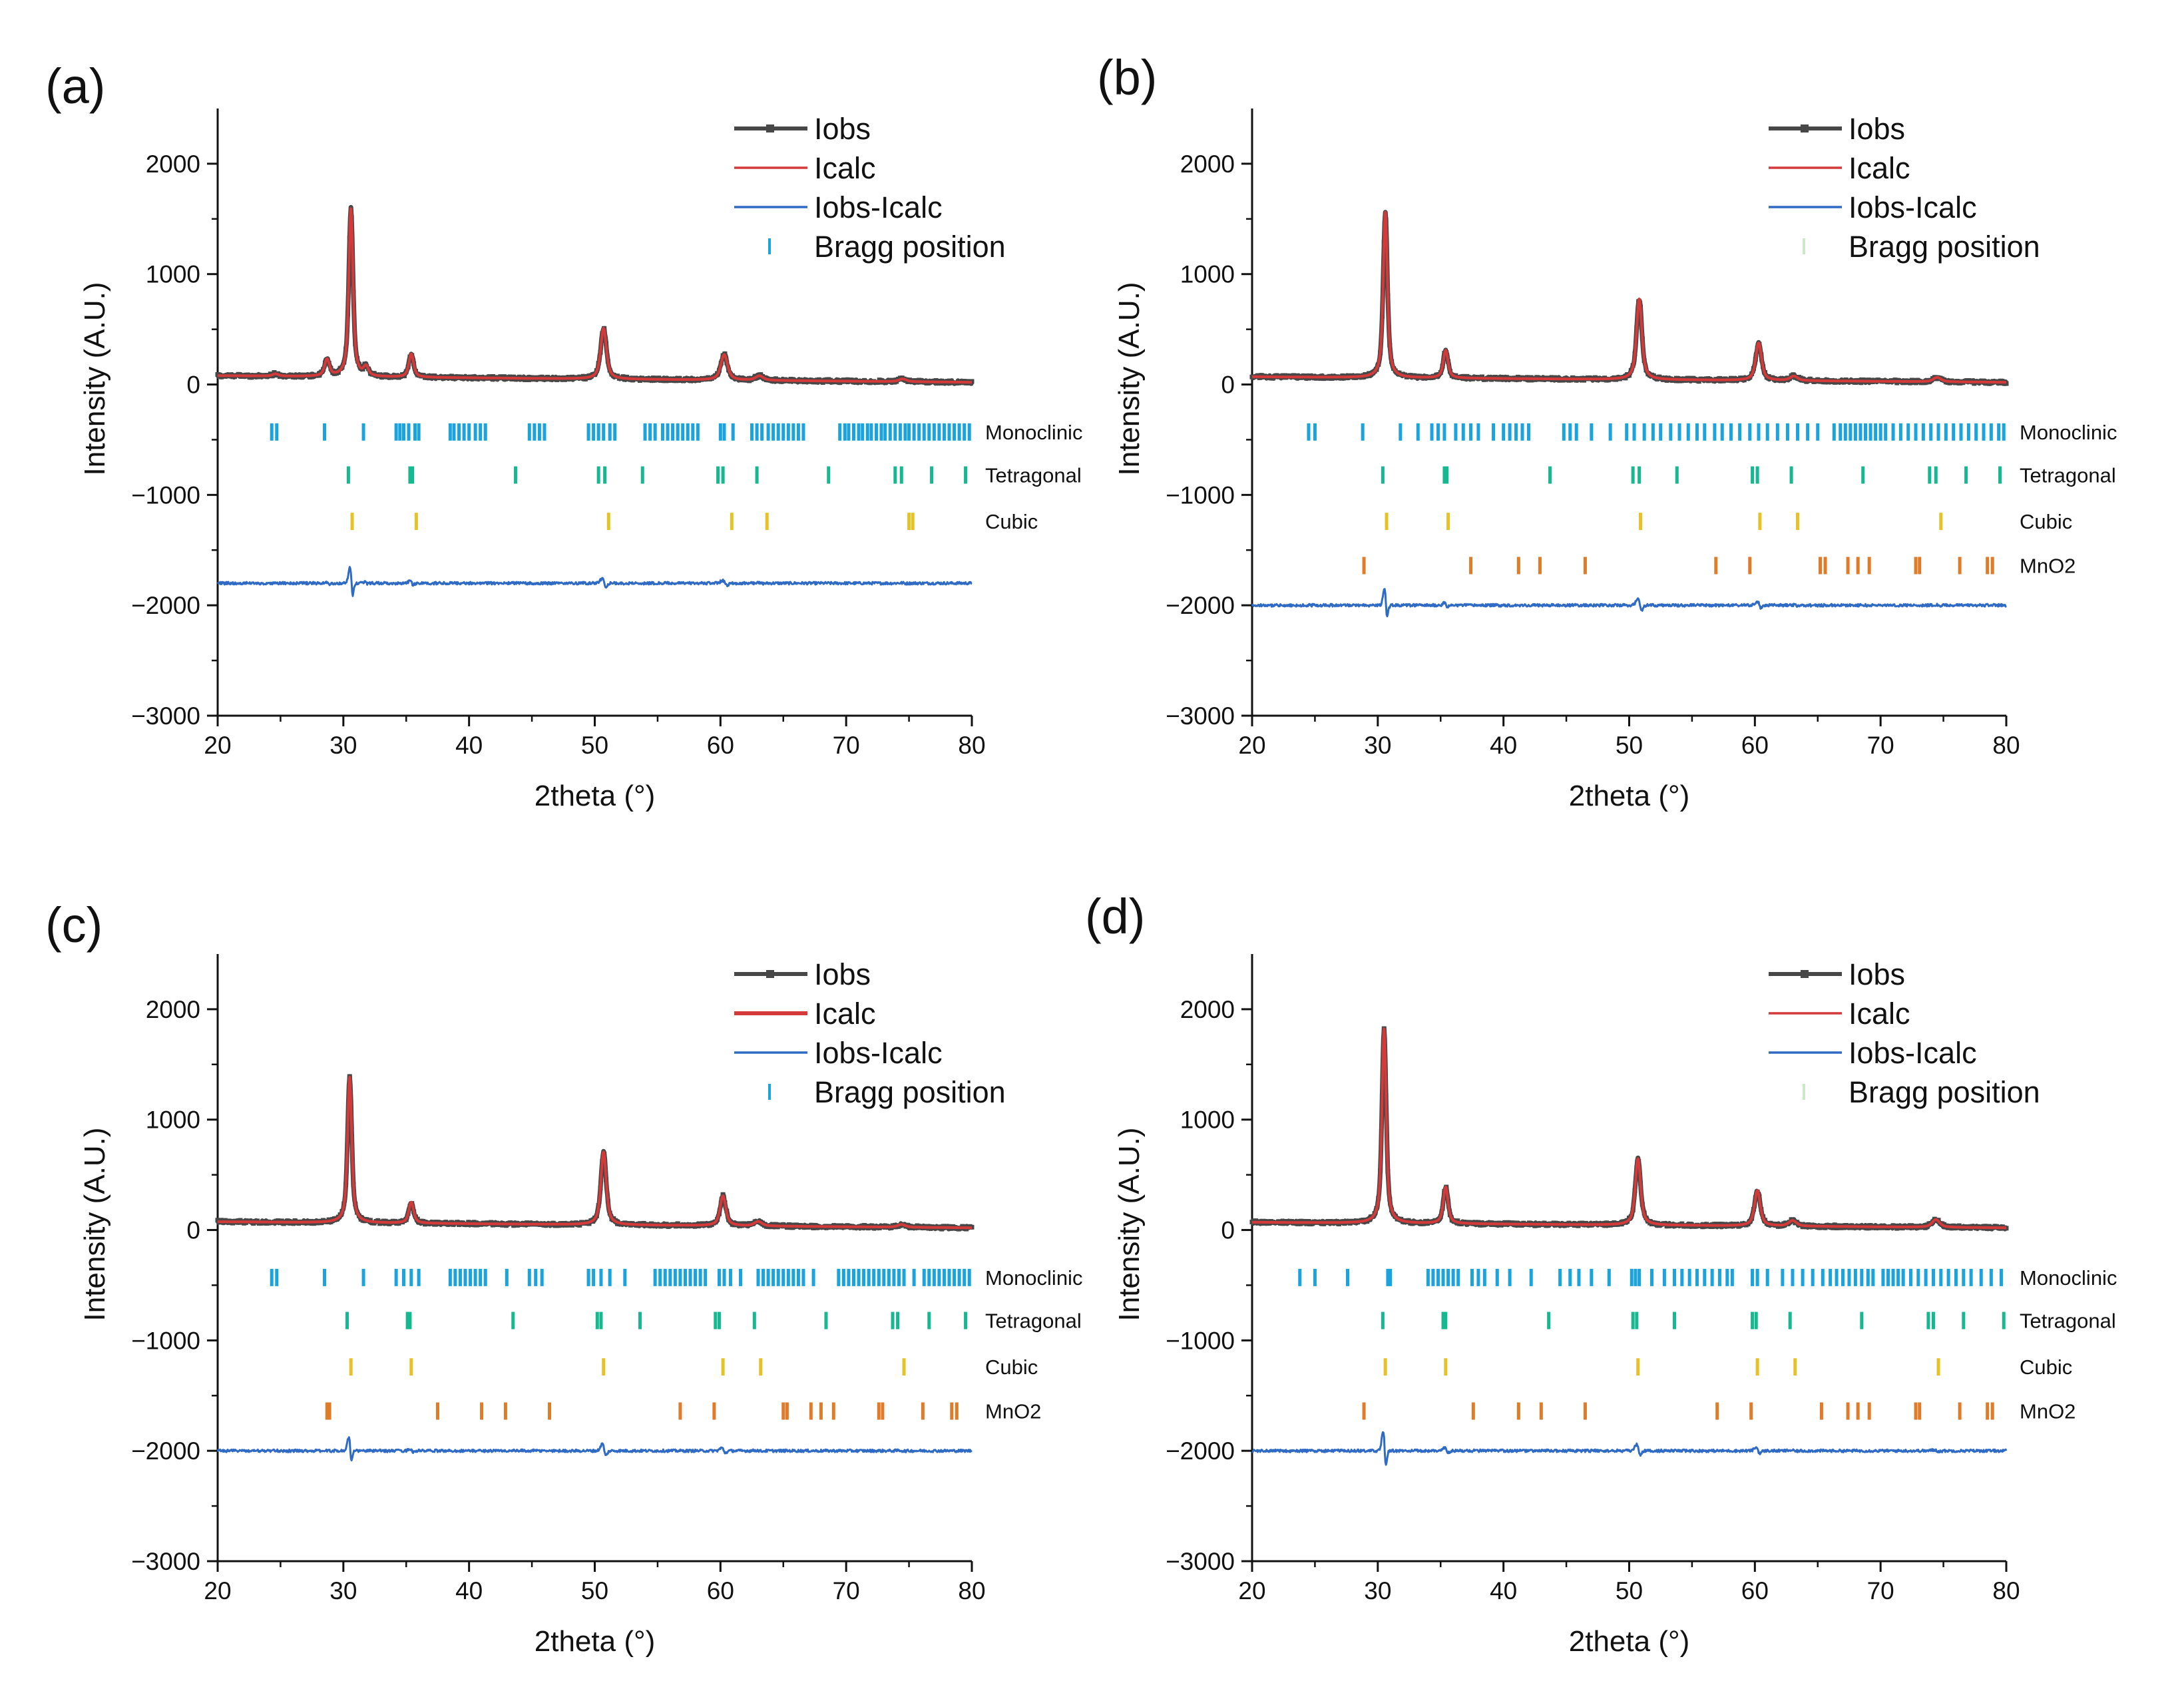 This screenshot has width=2184, height=1703. Describe the element at coordinates (1011, 521) in the screenshot. I see `phase-label: Cubic` at that location.